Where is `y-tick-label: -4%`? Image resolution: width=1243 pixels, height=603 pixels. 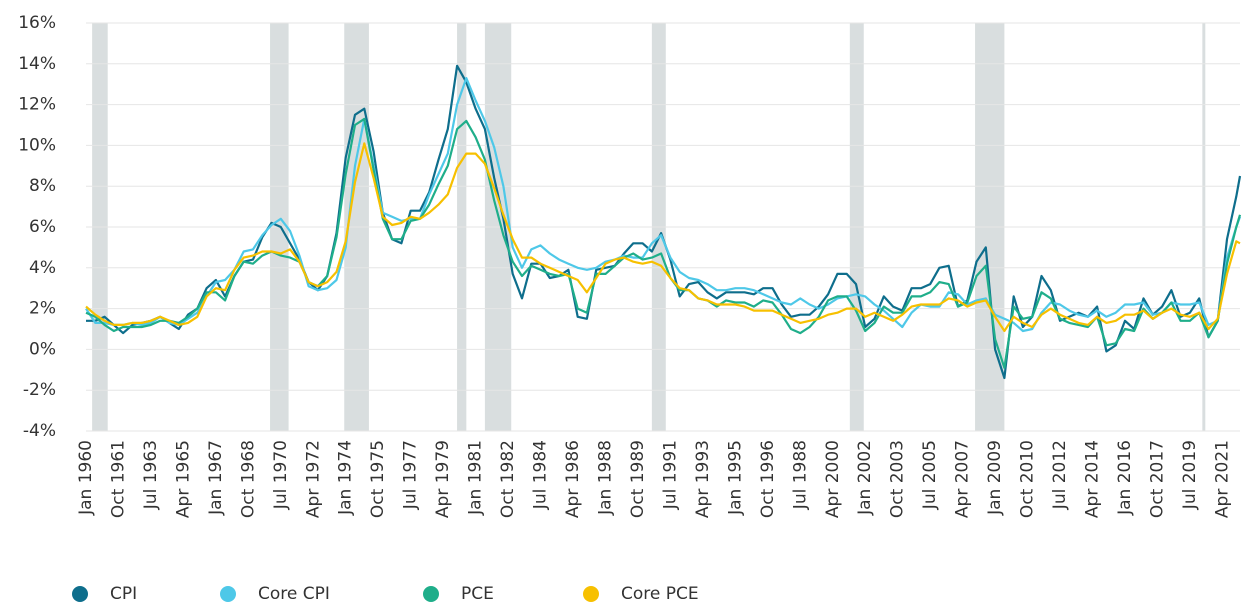
y-tick-label: -4% is located at coordinates (39, 431).